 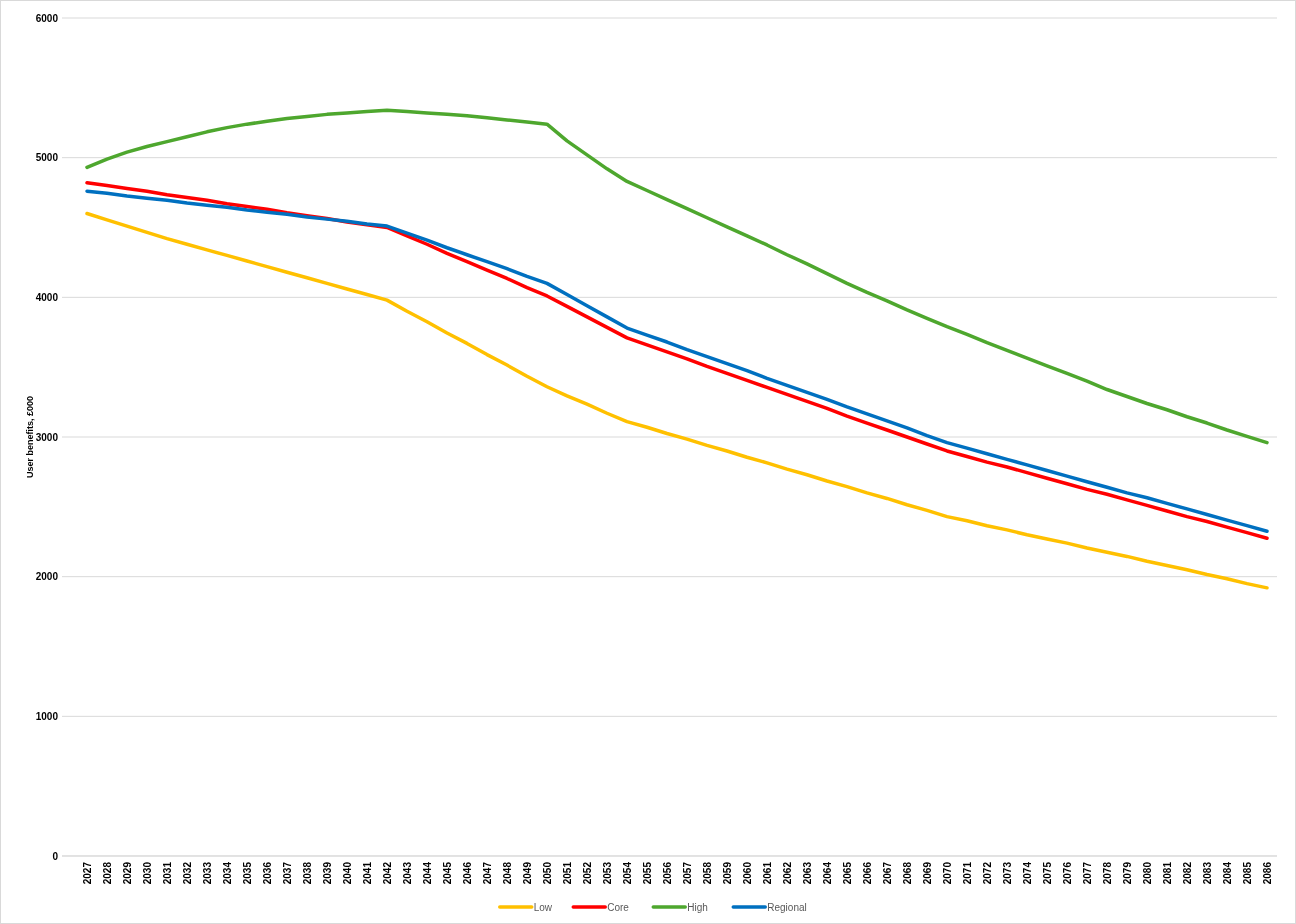 What do you see at coordinates (407, 873) in the screenshot?
I see `x-tick-label: 2043` at bounding box center [407, 873].